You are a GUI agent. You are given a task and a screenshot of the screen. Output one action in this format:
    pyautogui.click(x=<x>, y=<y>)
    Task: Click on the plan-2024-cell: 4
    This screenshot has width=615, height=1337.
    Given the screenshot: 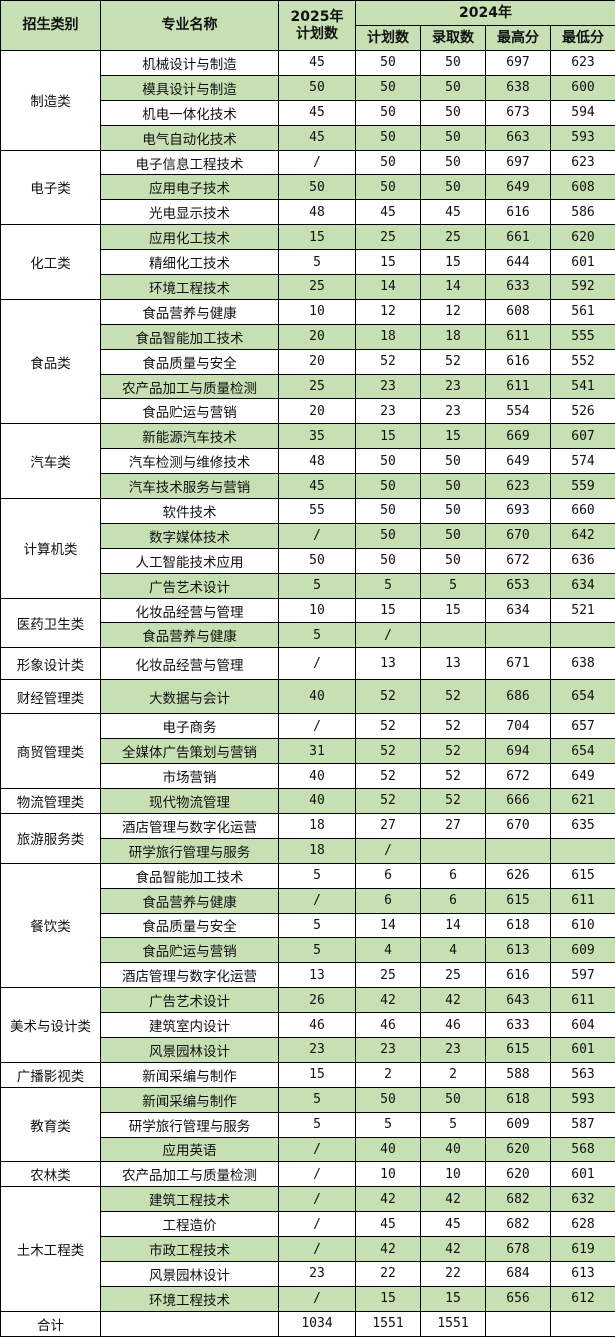 What is the action you would take?
    pyautogui.click(x=388, y=950)
    